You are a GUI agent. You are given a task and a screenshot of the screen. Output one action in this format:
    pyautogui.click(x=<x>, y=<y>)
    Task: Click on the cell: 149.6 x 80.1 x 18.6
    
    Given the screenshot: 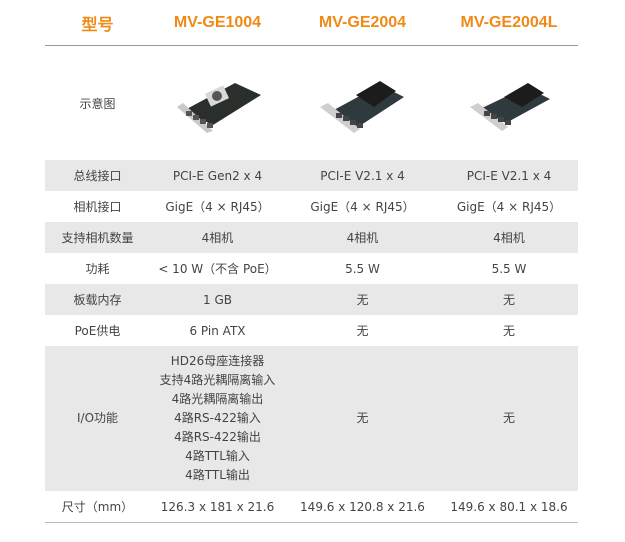 What is the action you would take?
    pyautogui.click(x=509, y=507)
    